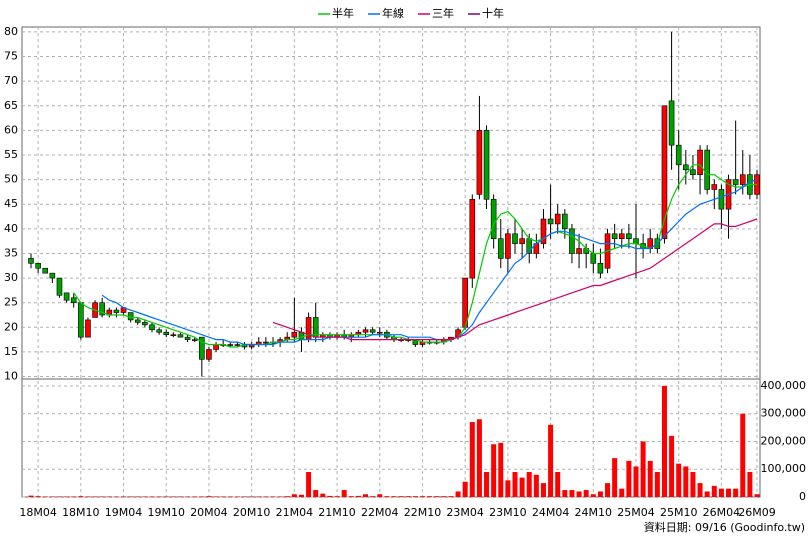  I want to click on footer: 資料日期: 09/16 (Goodinfo.tw), so click(724, 527).